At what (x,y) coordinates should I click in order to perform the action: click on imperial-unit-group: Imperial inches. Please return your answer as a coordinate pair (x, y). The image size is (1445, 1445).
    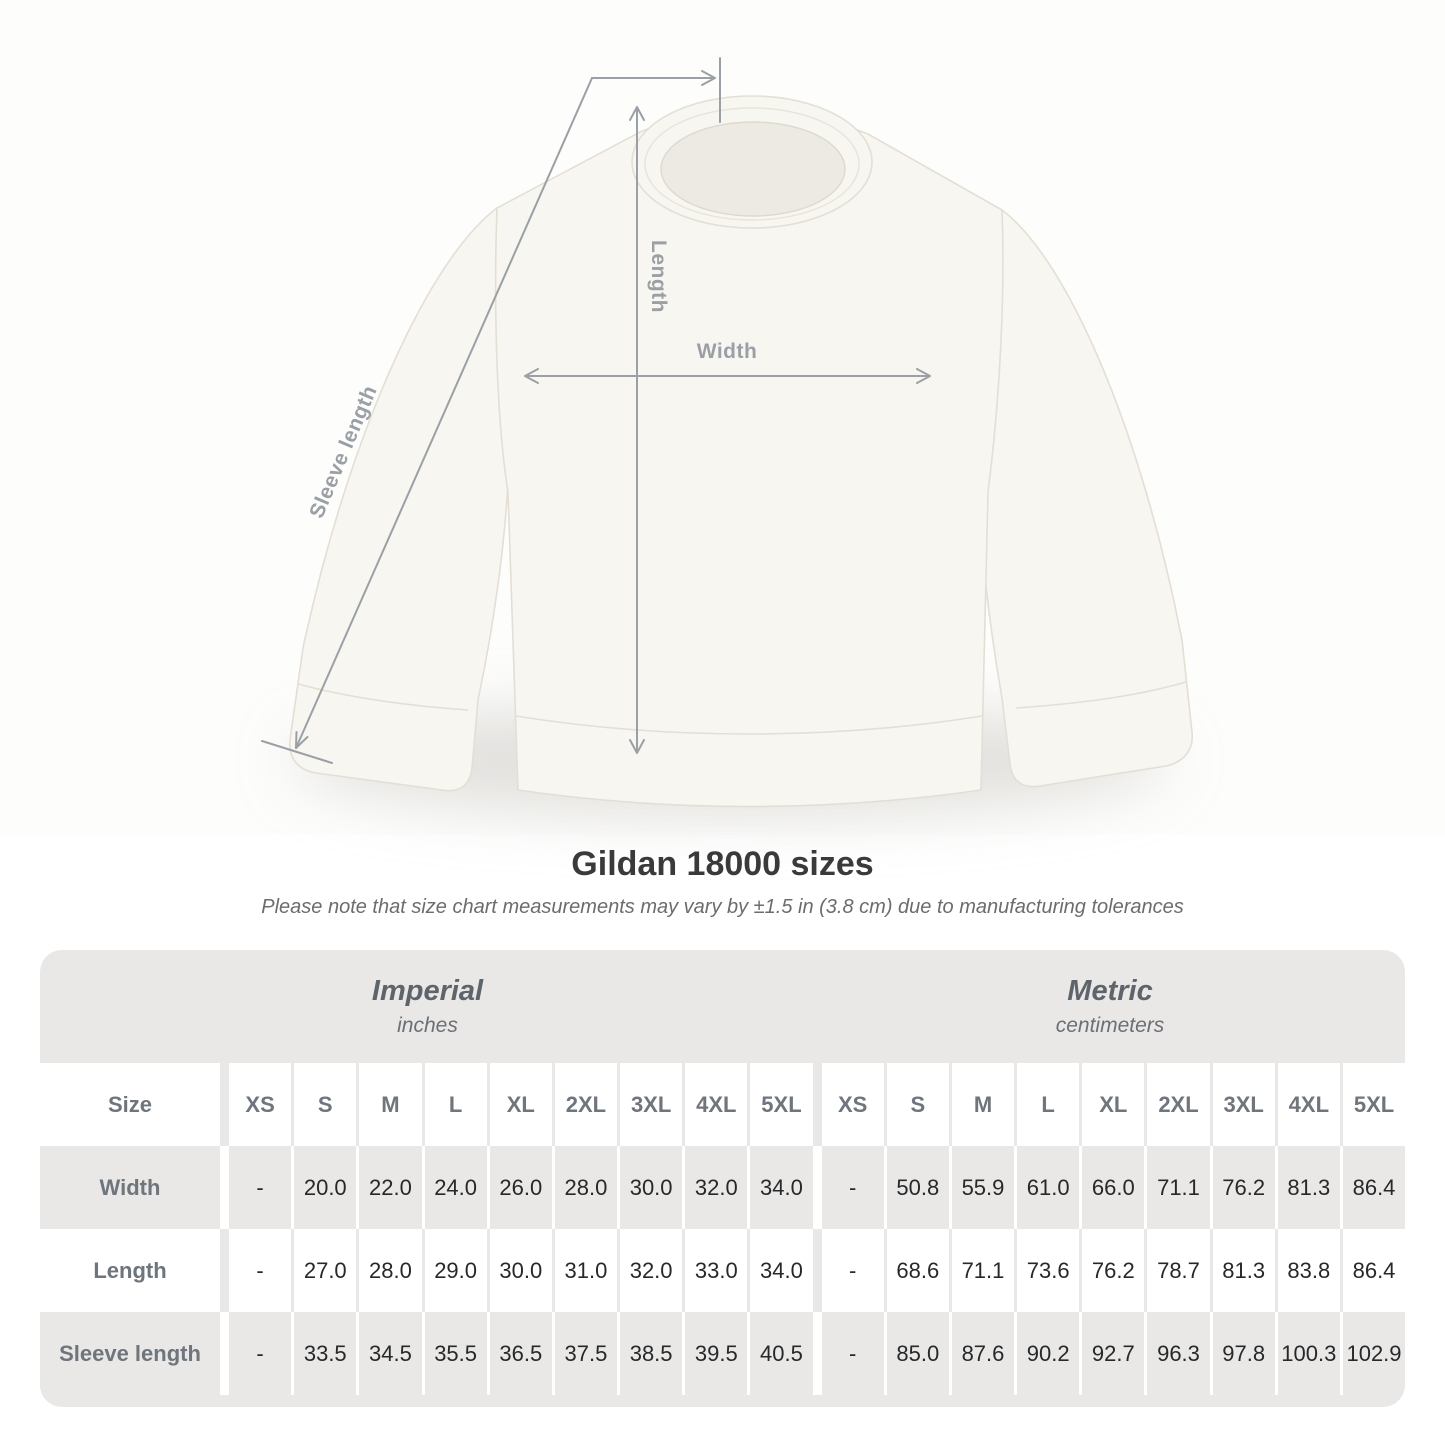
    Looking at the image, I should click on (427, 1006).